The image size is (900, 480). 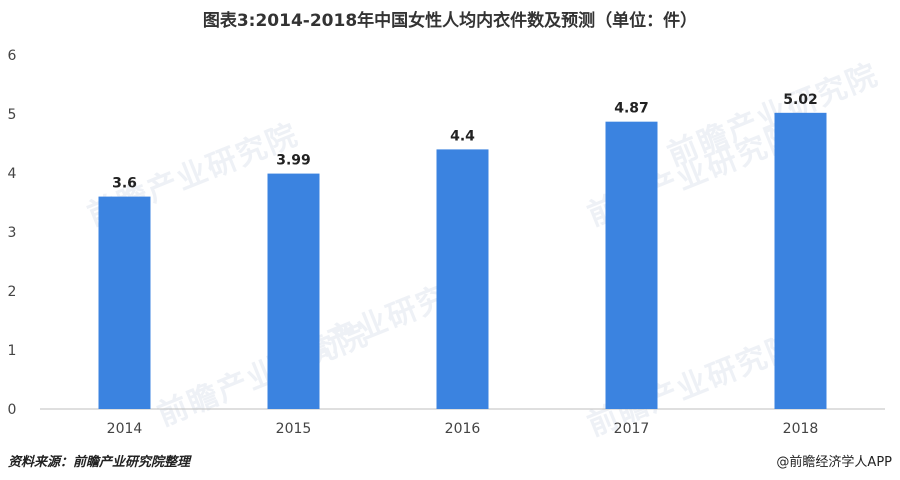 I want to click on bar-2016, so click(x=462, y=279).